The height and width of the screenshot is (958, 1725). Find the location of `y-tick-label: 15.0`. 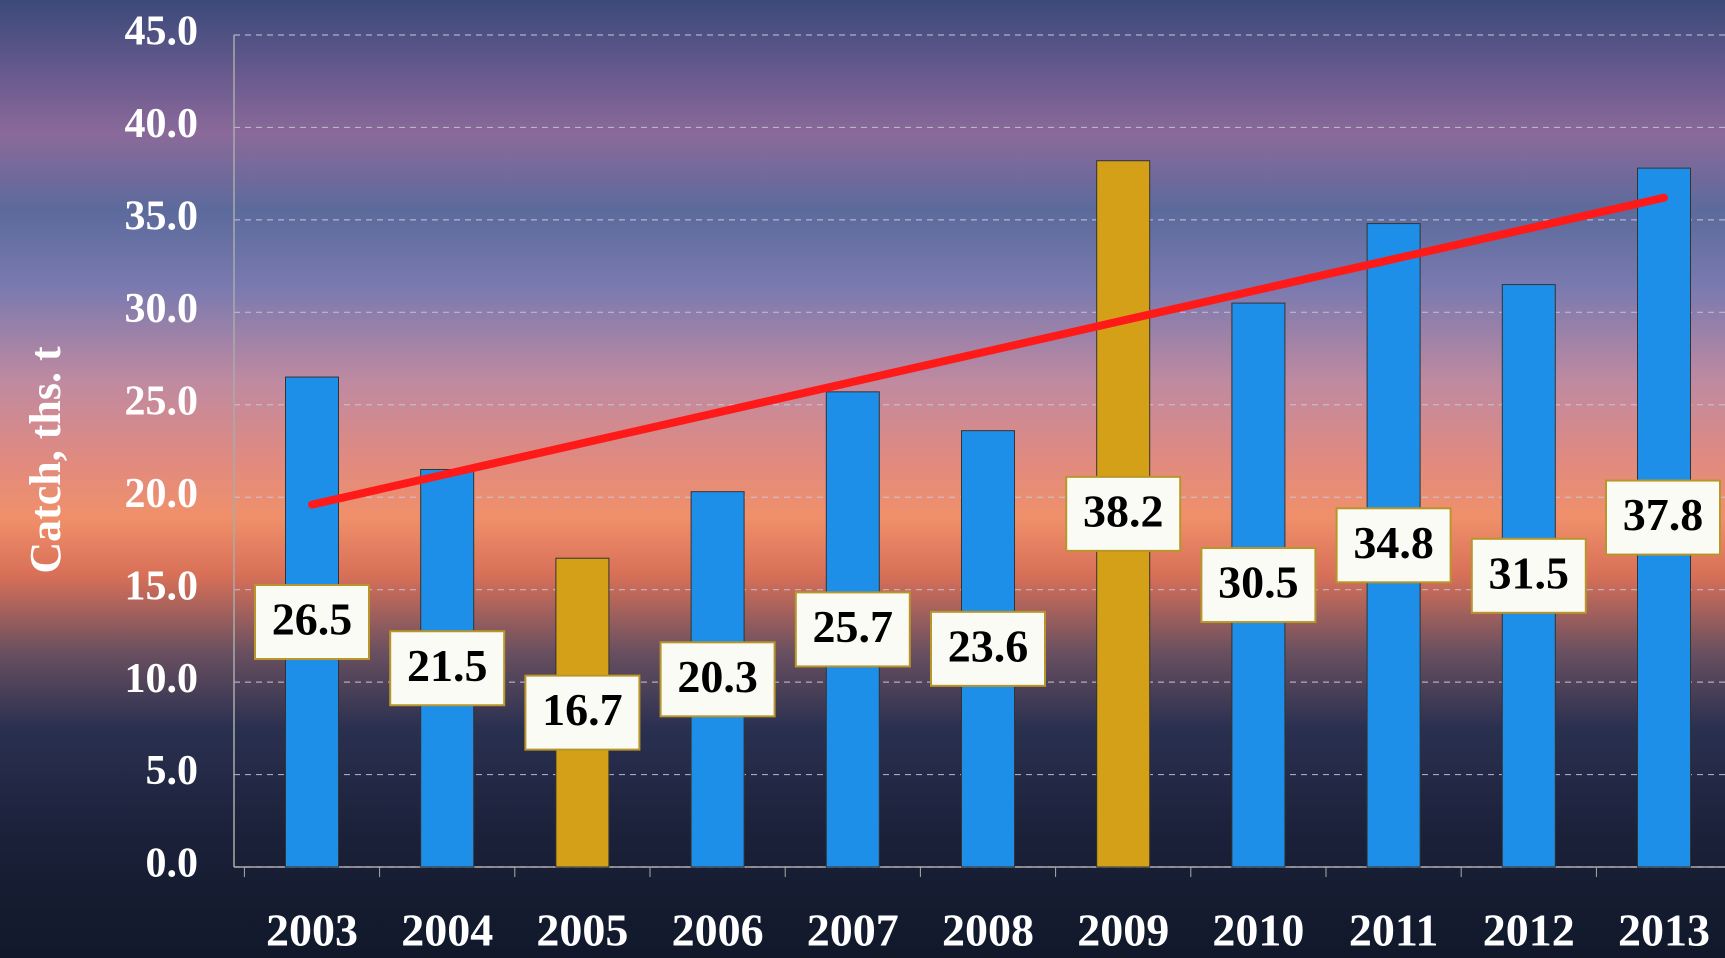

y-tick-label: 15.0 is located at coordinates (162, 586).